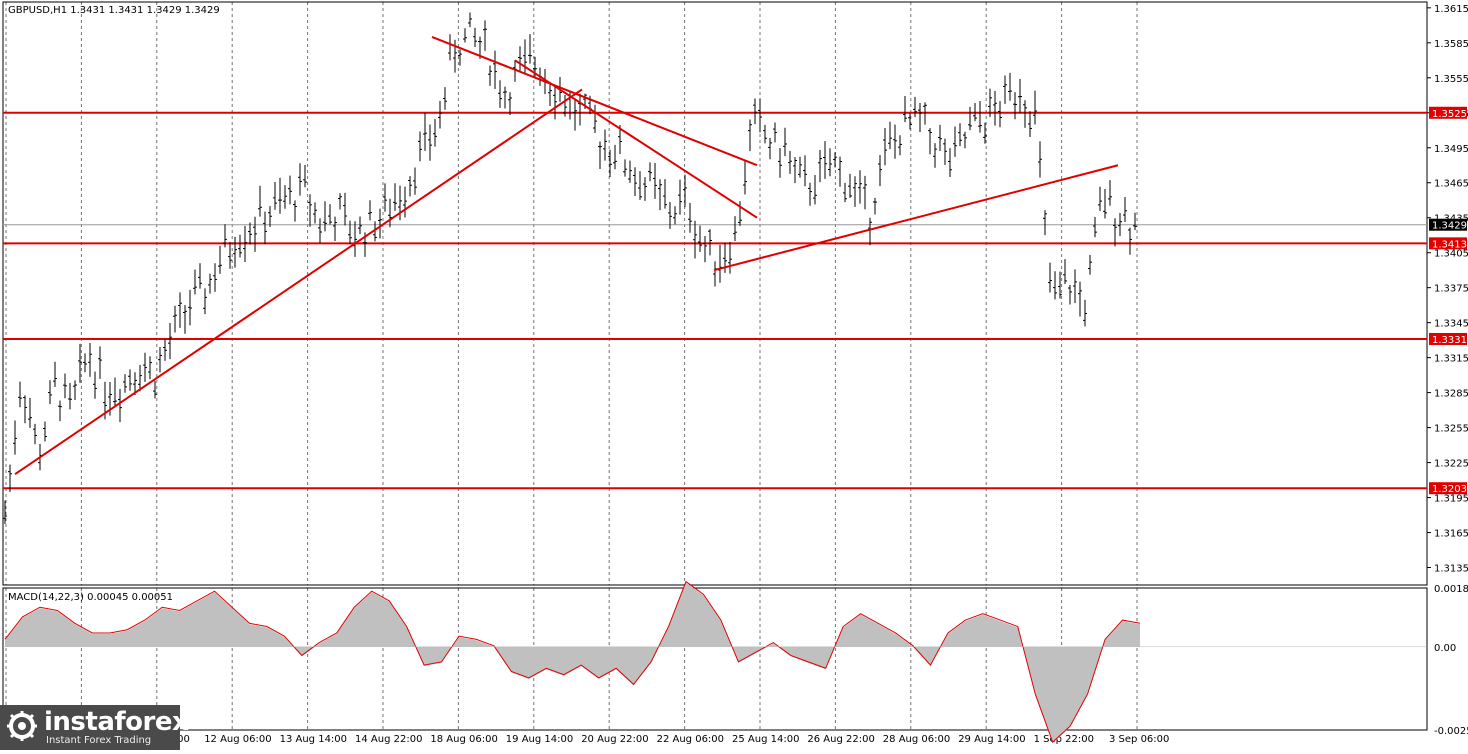 The width and height of the screenshot is (1468, 754). What do you see at coordinates (1451, 254) in the screenshot?
I see `y-tick-label: 1.3405` at bounding box center [1451, 254].